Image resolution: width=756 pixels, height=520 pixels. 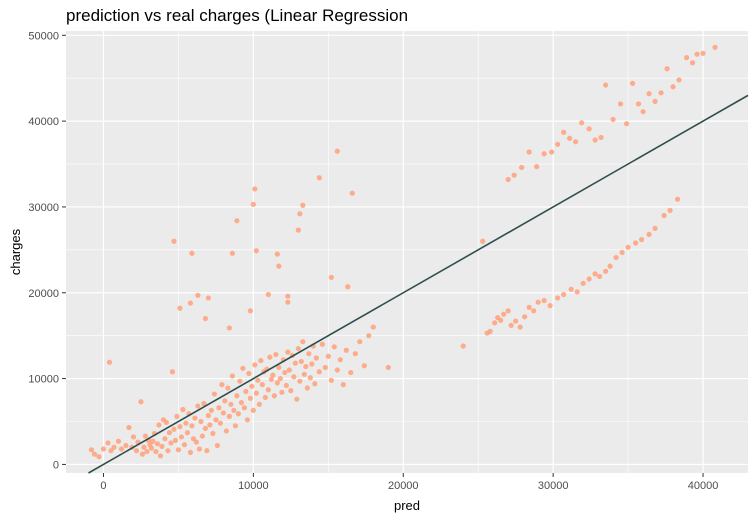 I want to click on x-tick-label: 10000, so click(x=253, y=486).